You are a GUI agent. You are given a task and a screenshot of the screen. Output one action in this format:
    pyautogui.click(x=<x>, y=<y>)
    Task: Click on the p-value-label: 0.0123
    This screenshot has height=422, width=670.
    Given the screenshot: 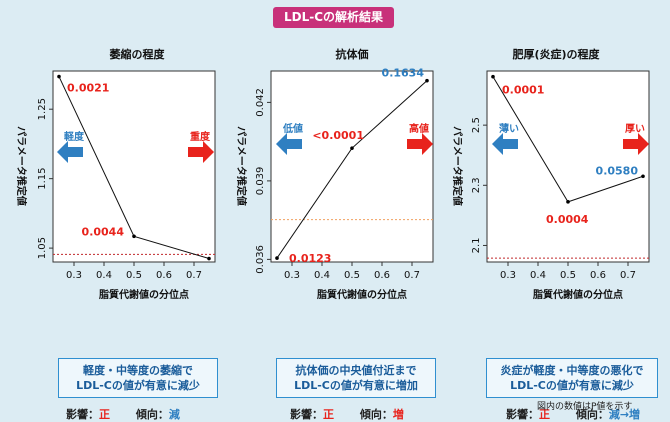 What is the action you would take?
    pyautogui.click(x=310, y=258)
    